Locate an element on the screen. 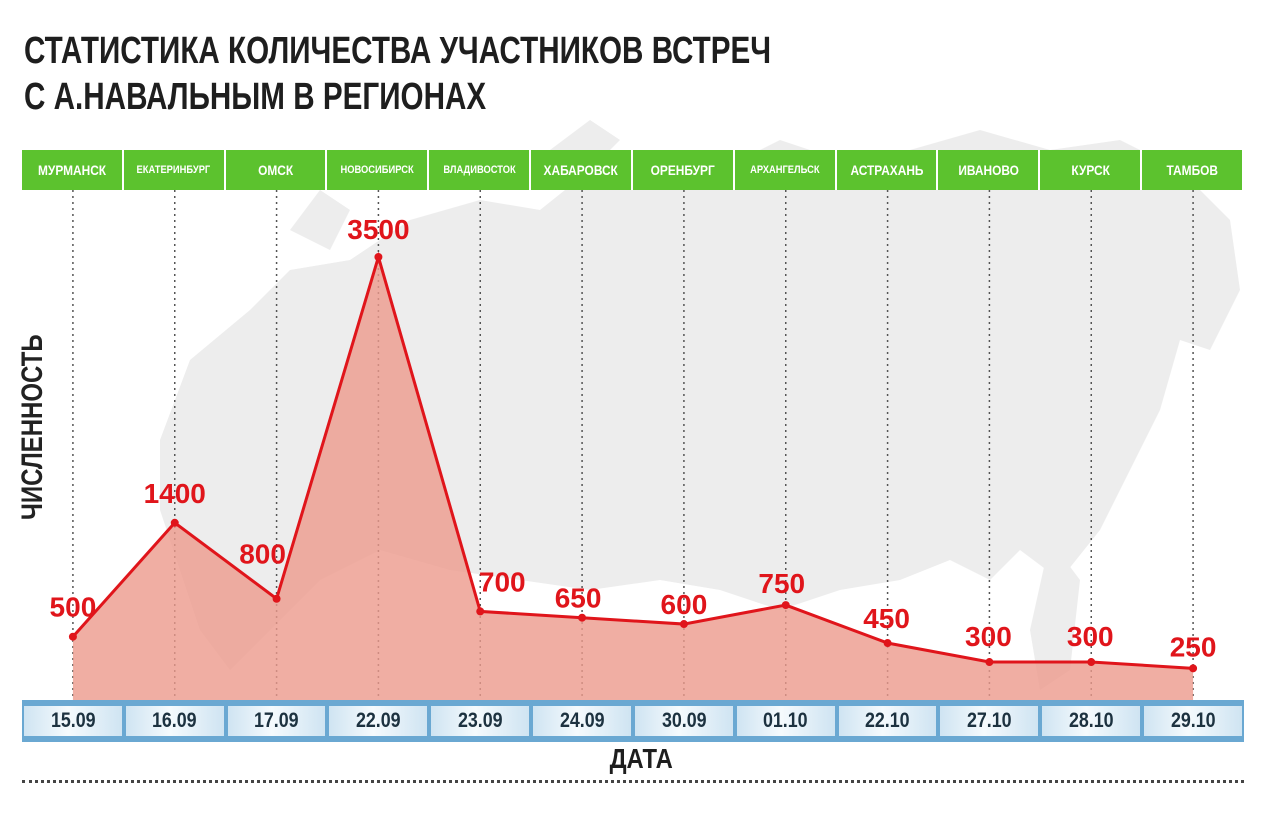 This screenshot has height=832, width=1262. x-tick-label: 22.10 is located at coordinates (887, 721).